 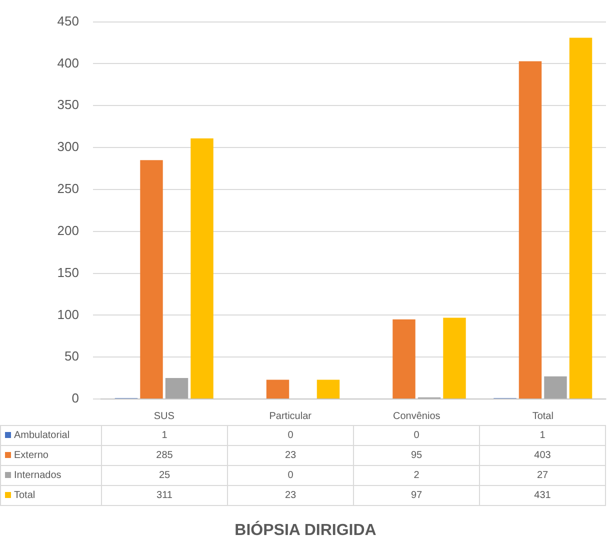 What do you see at coordinates (543, 456) in the screenshot?
I see `data-label: 403` at bounding box center [543, 456].